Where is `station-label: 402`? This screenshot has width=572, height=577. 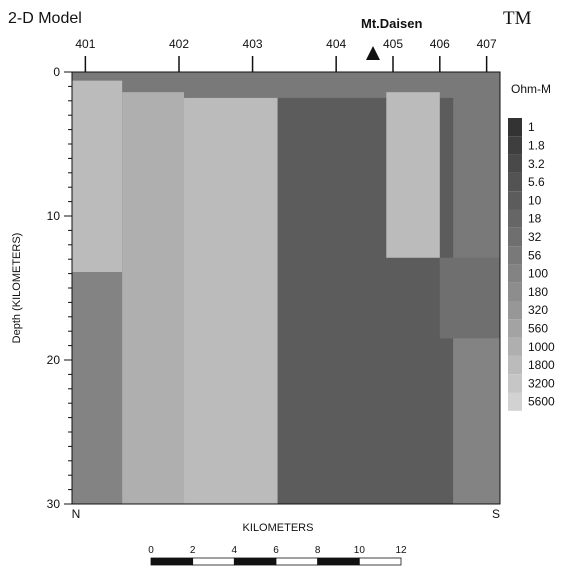 station-label: 402 is located at coordinates (179, 44).